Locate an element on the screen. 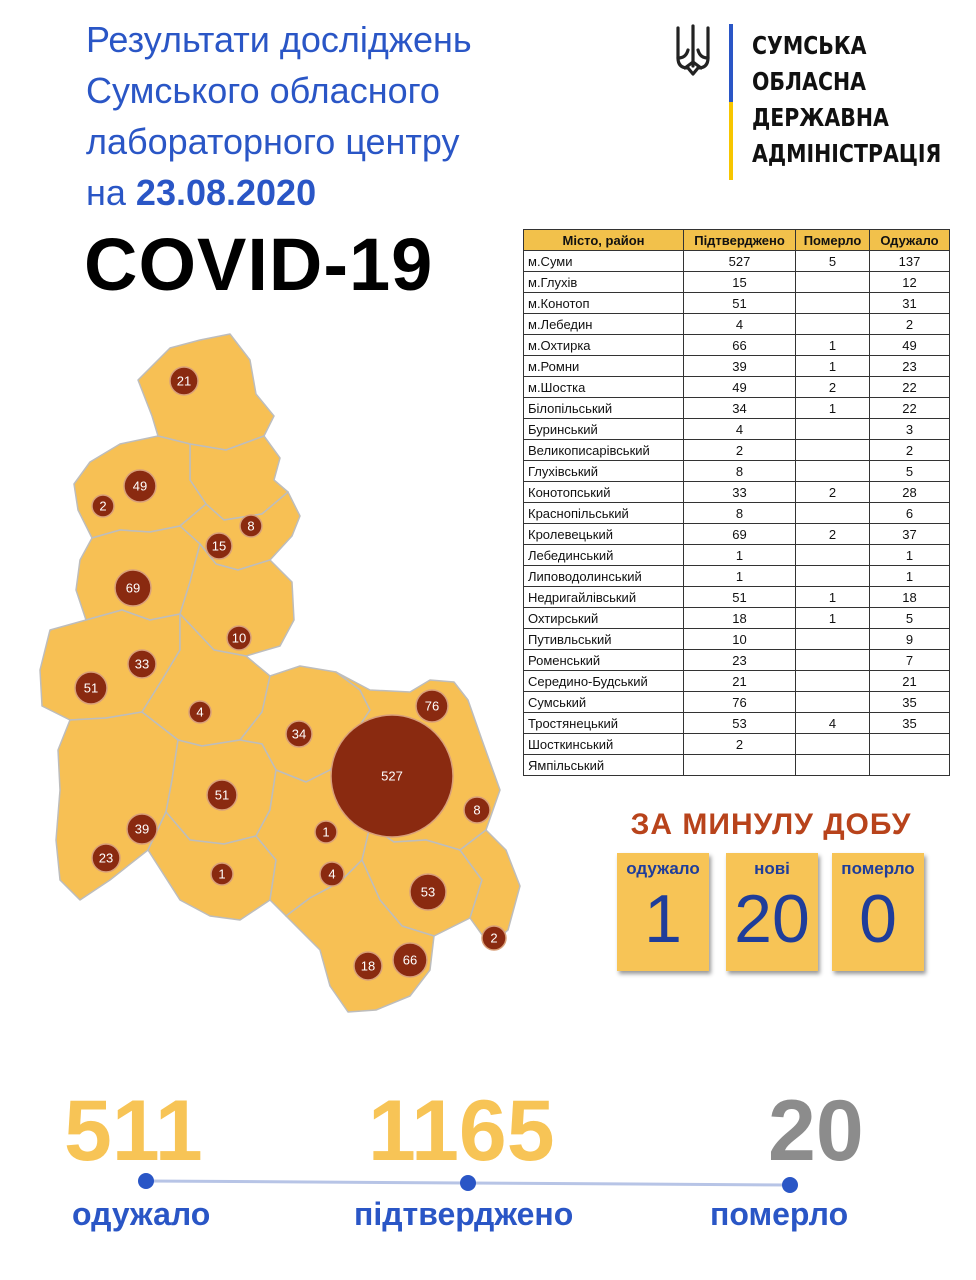 This screenshot has width=976, height=1280. cell-district: Сумський is located at coordinates (603, 702).